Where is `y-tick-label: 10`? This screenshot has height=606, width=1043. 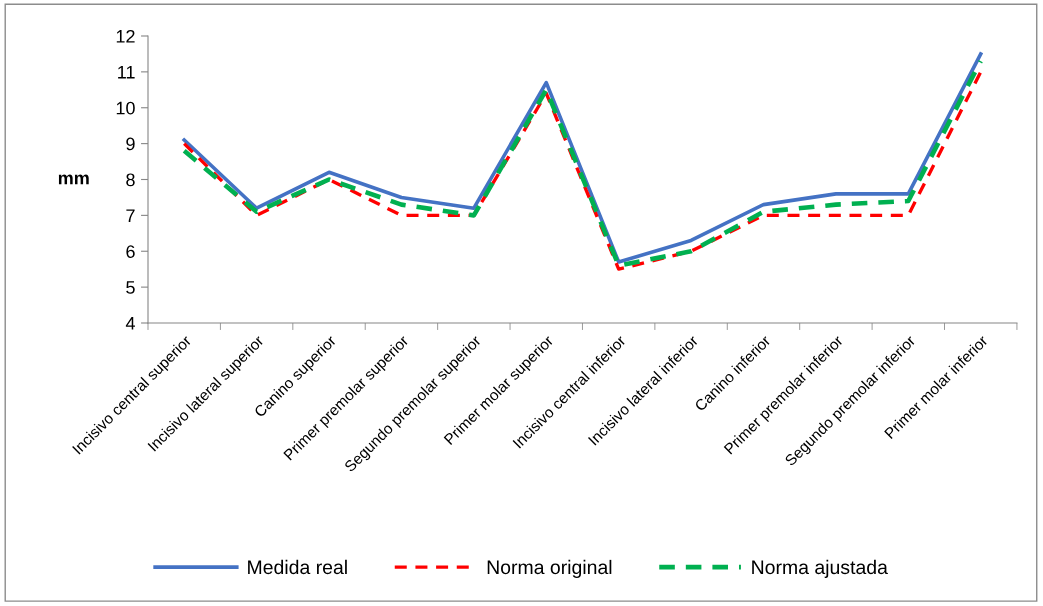
y-tick-label: 10 is located at coordinates (125, 108).